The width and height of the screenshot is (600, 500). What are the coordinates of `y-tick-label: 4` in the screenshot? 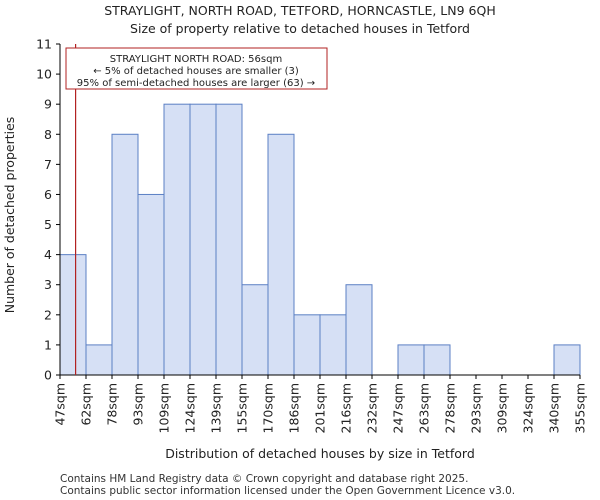 It's located at (48, 254).